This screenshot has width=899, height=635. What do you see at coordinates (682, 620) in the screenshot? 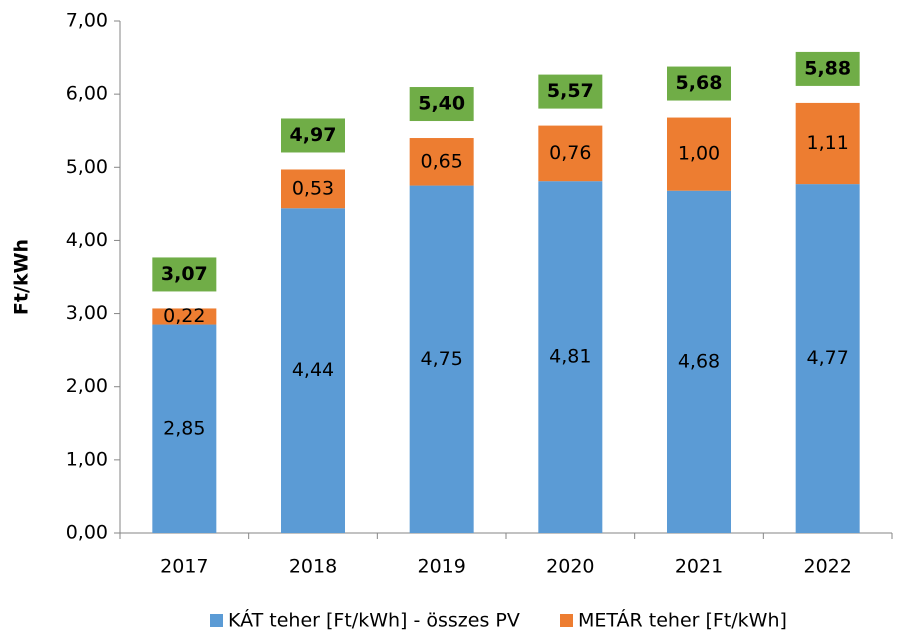
I see `legend-label: METÁR teher [Ft/kWh]` at bounding box center [682, 620].